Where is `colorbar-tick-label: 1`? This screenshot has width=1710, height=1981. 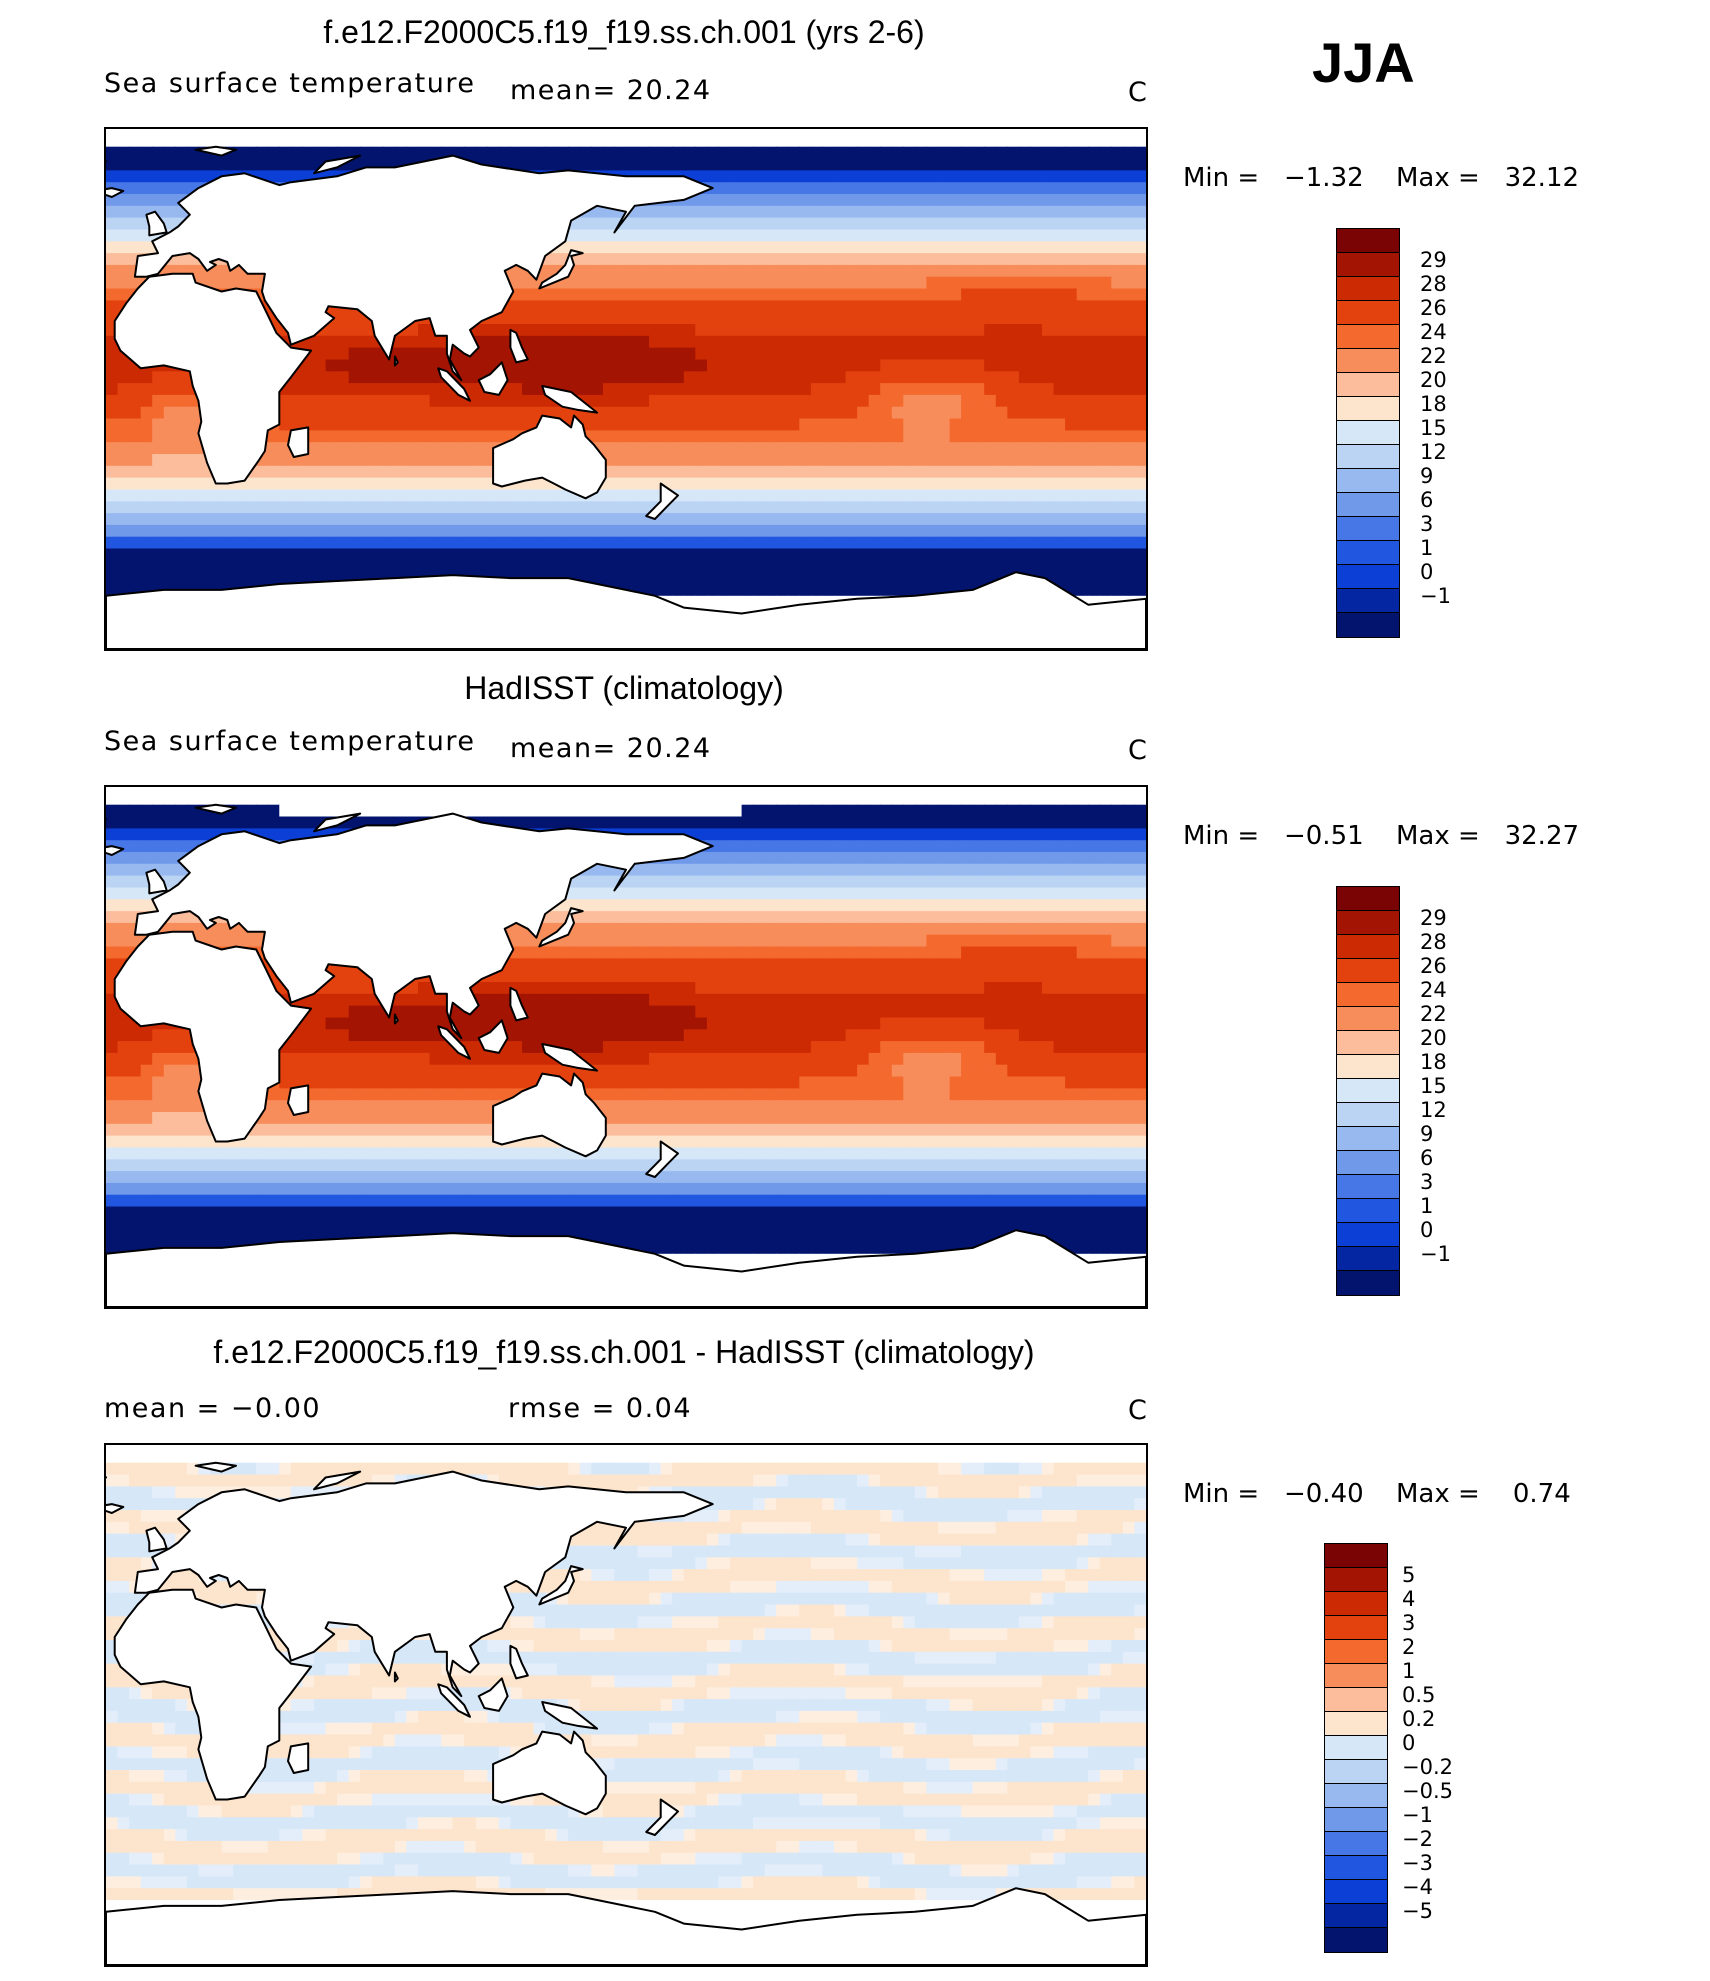 colorbar-tick-label: 1 is located at coordinates (1409, 1671).